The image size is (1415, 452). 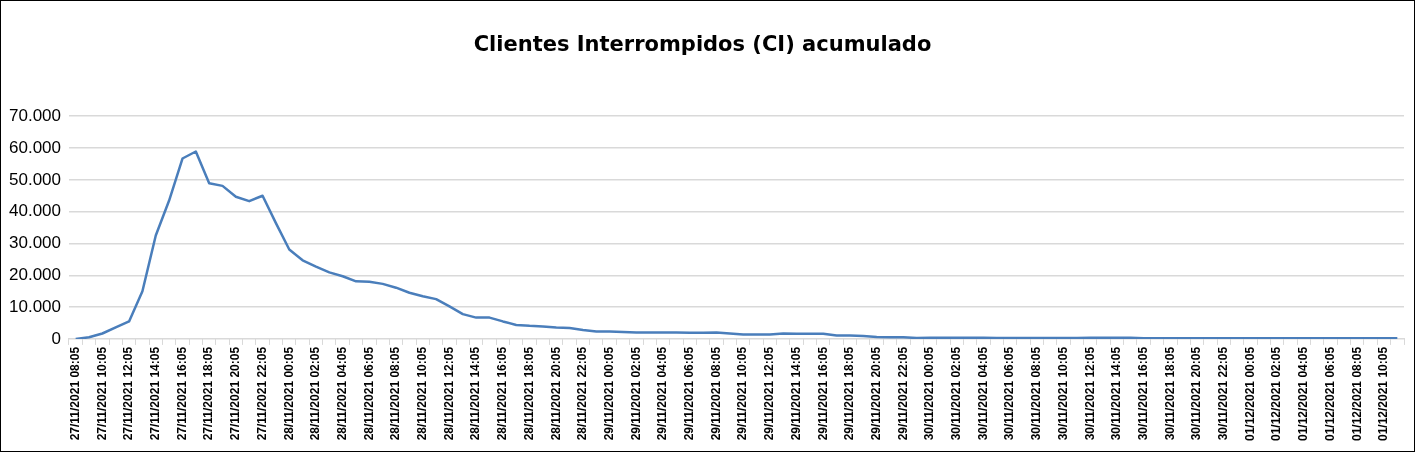 What do you see at coordinates (1356, 394) in the screenshot?
I see `x-tick-label: 01/12/2021 08:05` at bounding box center [1356, 394].